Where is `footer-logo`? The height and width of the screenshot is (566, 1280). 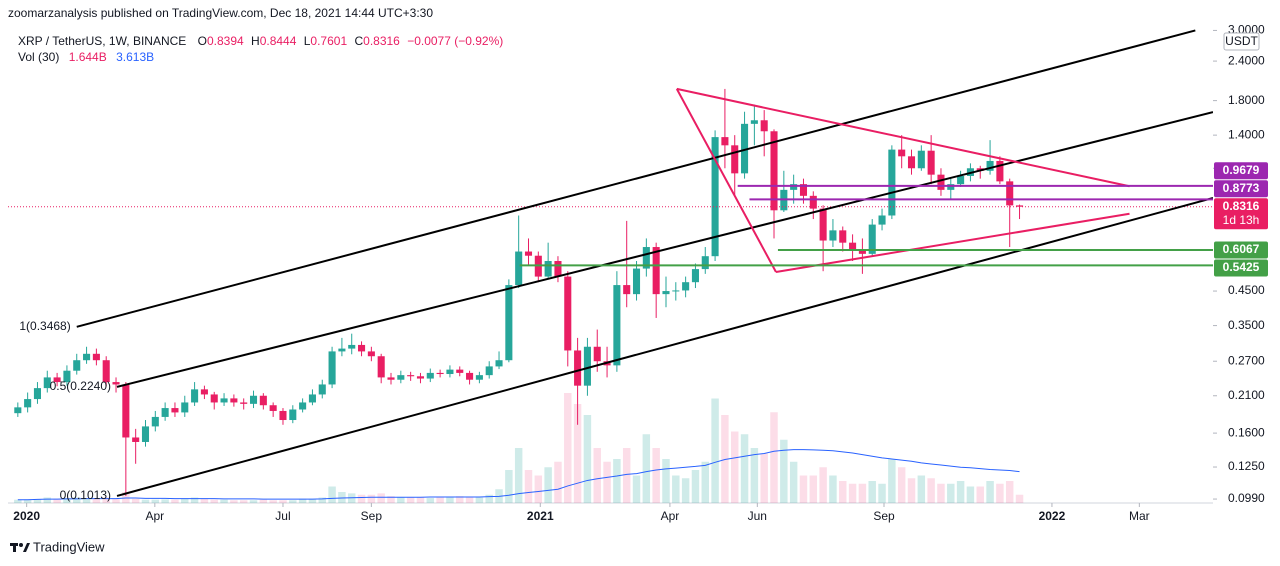
footer-logo is located at coordinates (20, 547).